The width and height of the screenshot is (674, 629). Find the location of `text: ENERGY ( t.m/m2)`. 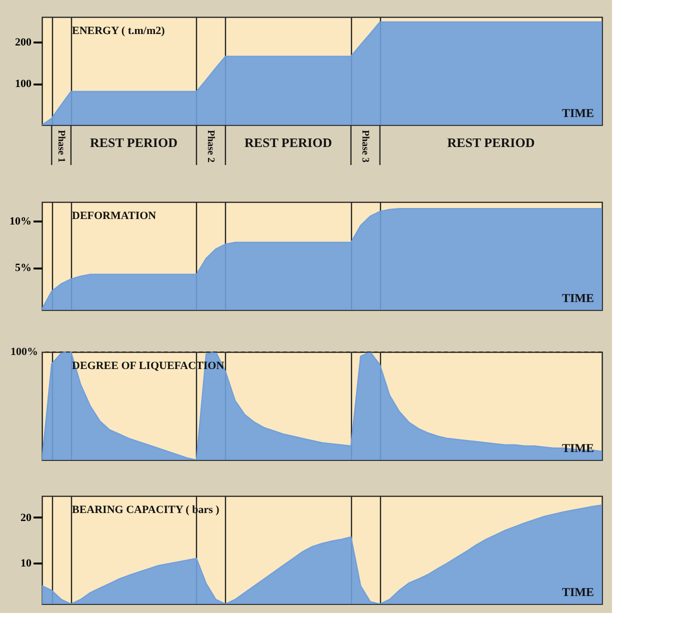

text: ENERGY ( t.m/m2) is located at coordinates (119, 31).